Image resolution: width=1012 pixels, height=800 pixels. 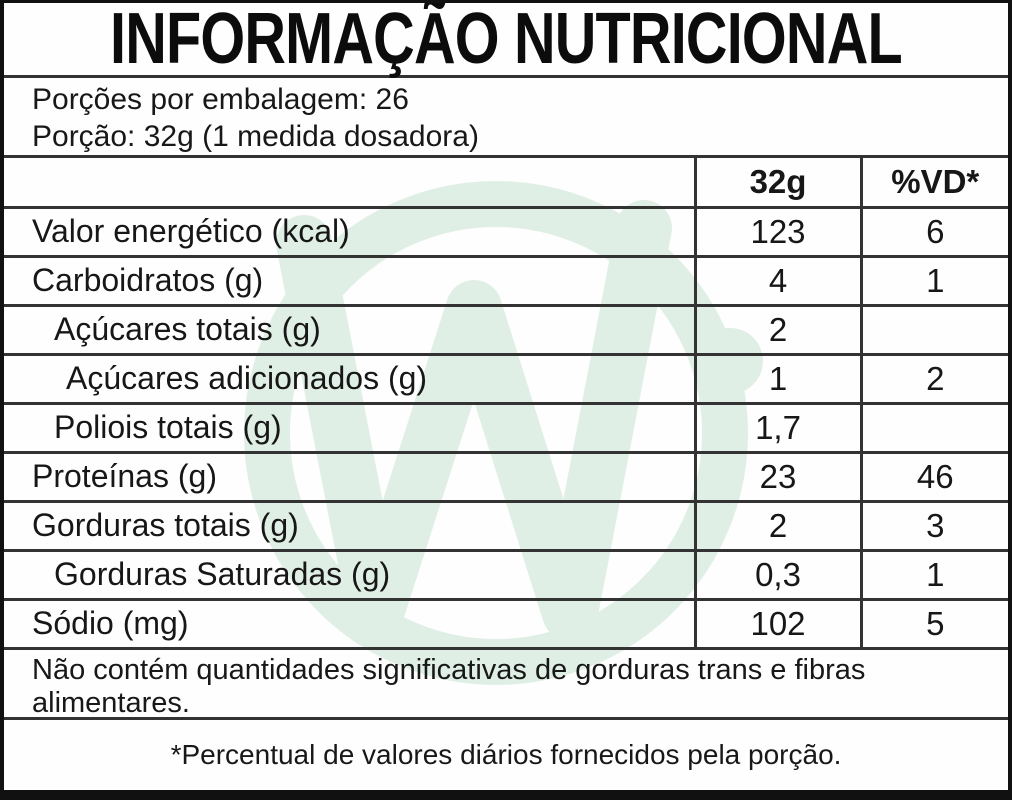 What do you see at coordinates (777, 232) in the screenshot?
I see `amount-value: 123` at bounding box center [777, 232].